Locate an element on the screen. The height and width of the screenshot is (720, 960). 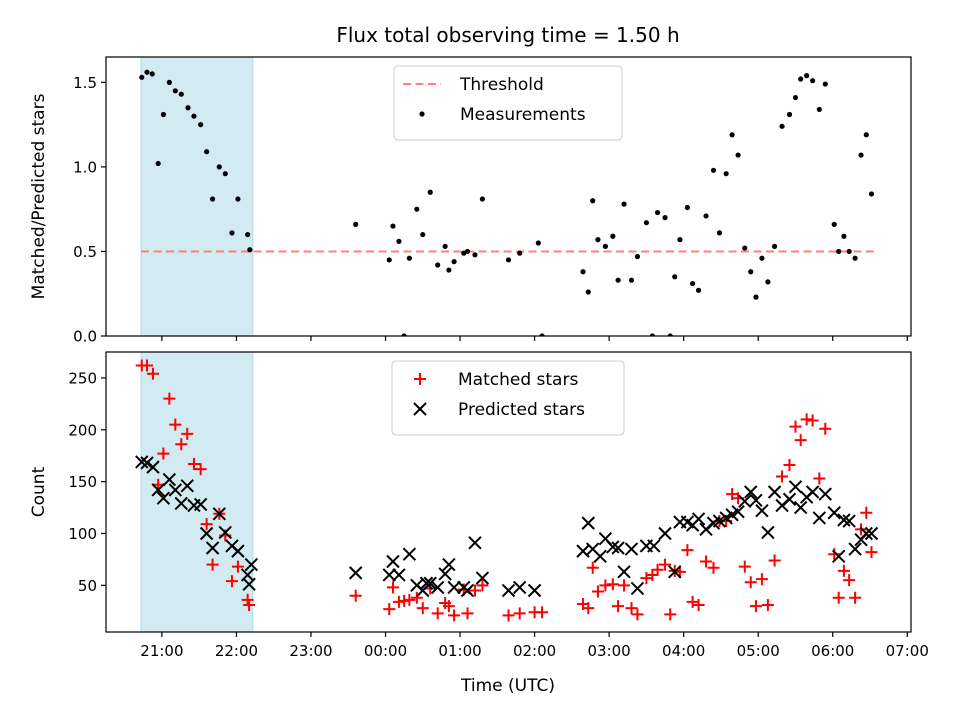
y-tick-label: 150 is located at coordinates (82, 482).